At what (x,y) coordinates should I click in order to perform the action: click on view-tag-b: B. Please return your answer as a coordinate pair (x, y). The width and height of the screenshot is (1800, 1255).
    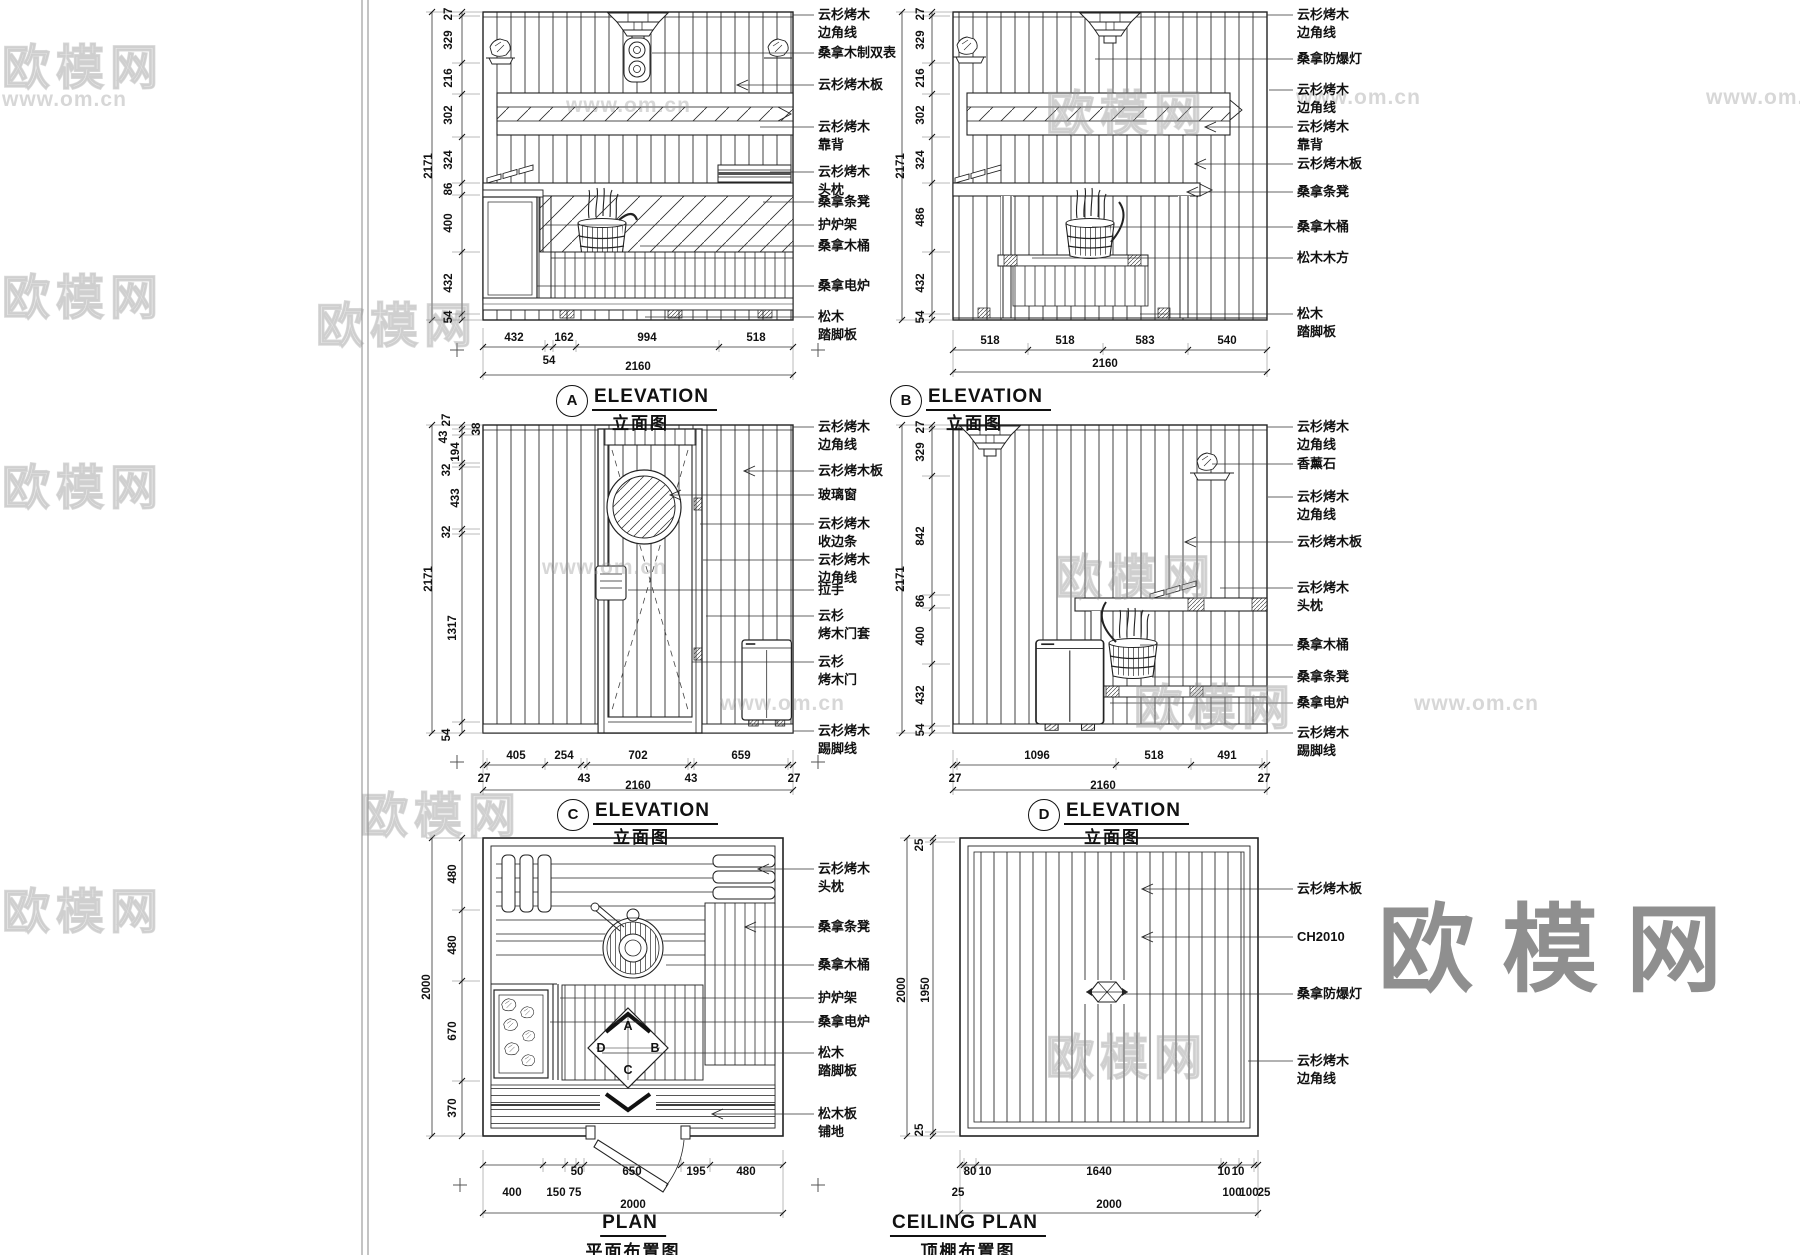
    Looking at the image, I should click on (906, 401).